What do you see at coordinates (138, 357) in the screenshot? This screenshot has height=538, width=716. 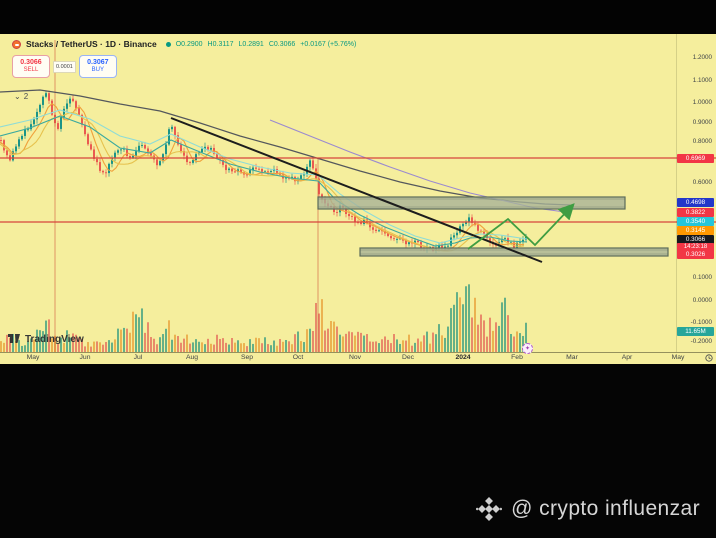 I see `time-label-Jul: Jul` at bounding box center [138, 357].